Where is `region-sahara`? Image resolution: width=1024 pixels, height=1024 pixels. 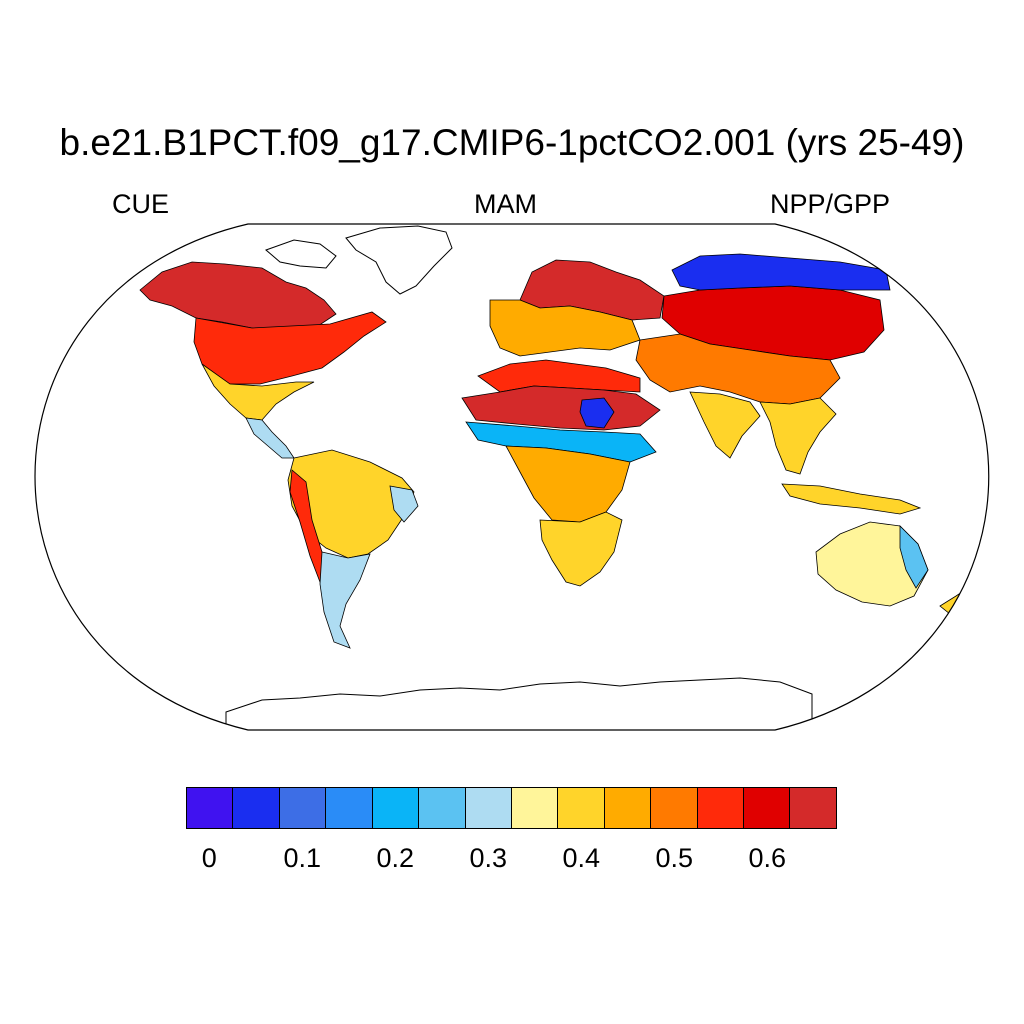
region-sahara is located at coordinates (561, 408).